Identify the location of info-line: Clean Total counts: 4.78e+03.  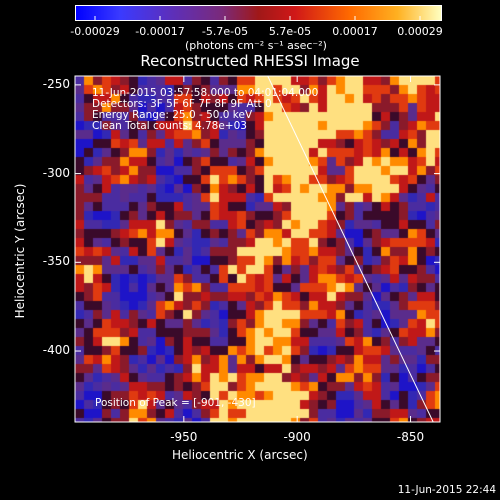
(169, 126).